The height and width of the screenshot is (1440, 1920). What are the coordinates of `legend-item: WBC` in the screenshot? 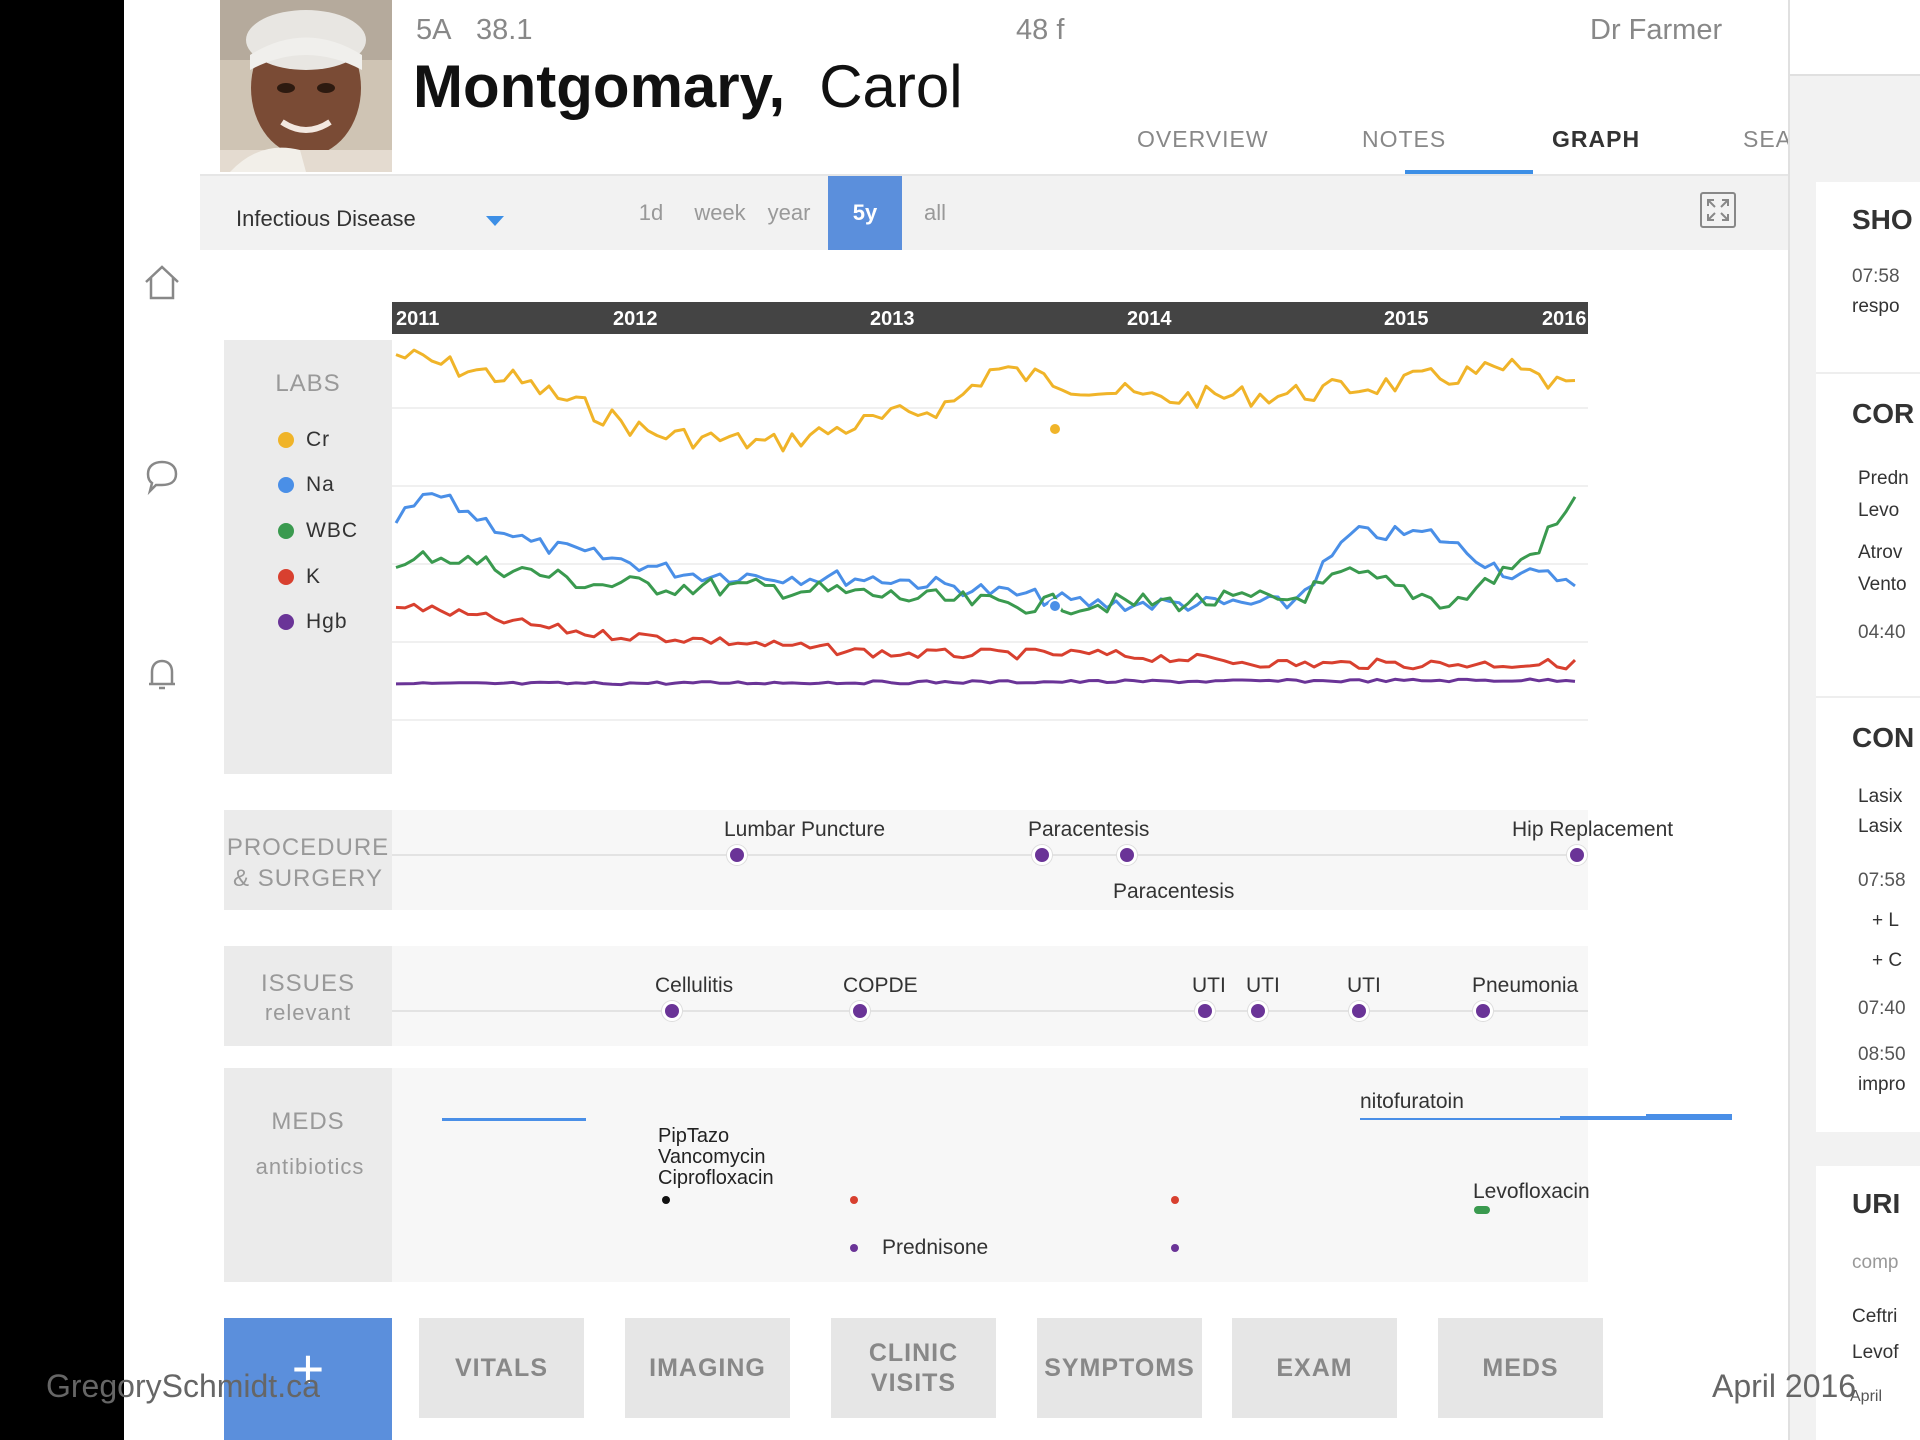 It's located at (318, 531).